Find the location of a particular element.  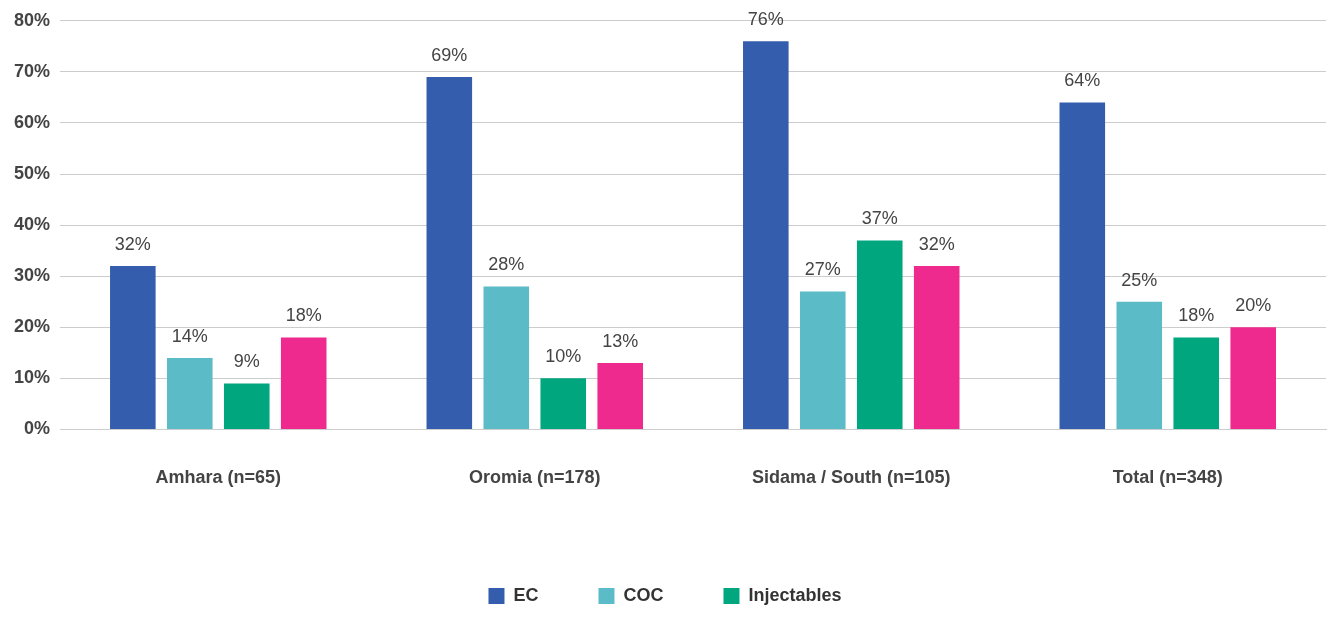

y-tick-label: 10% is located at coordinates (32, 377).